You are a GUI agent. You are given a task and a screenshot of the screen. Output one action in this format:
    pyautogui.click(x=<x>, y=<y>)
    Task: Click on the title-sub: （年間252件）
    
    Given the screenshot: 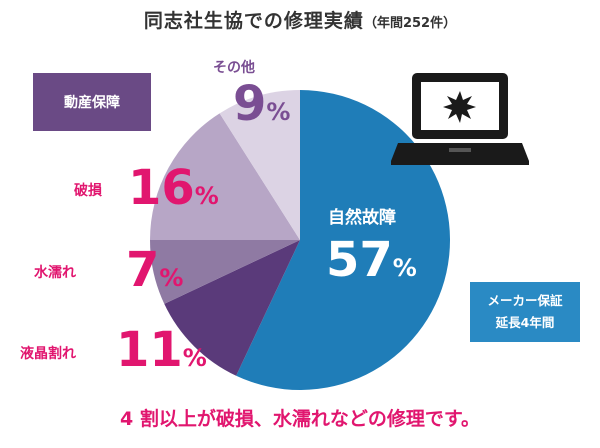 What is the action you would take?
    pyautogui.click(x=410, y=23)
    